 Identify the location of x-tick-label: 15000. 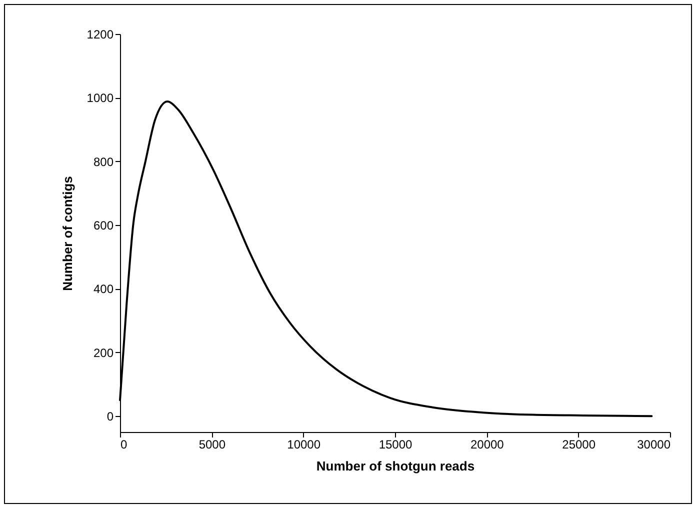
(395, 445).